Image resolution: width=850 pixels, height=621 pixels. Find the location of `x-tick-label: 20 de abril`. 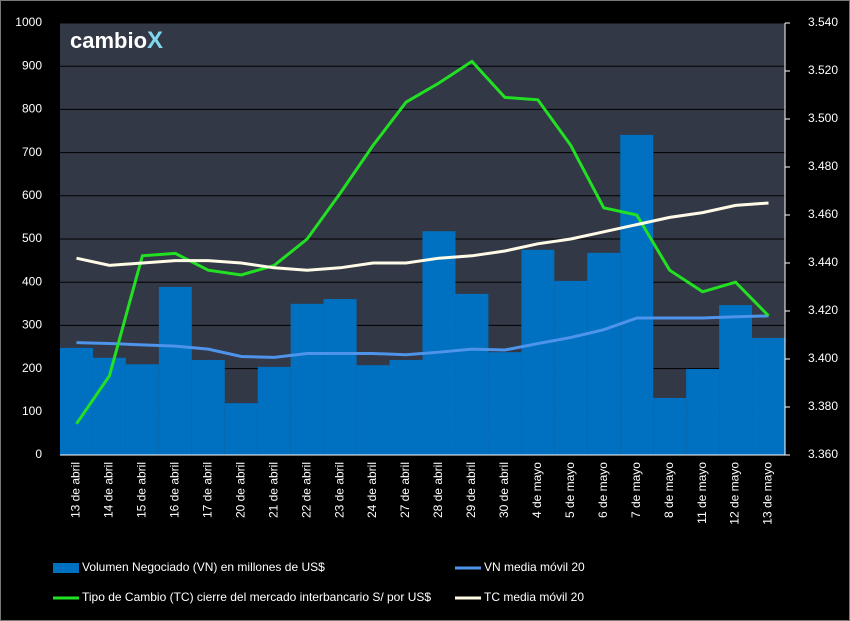

x-tick-label: 20 de abril is located at coordinates (240, 490).